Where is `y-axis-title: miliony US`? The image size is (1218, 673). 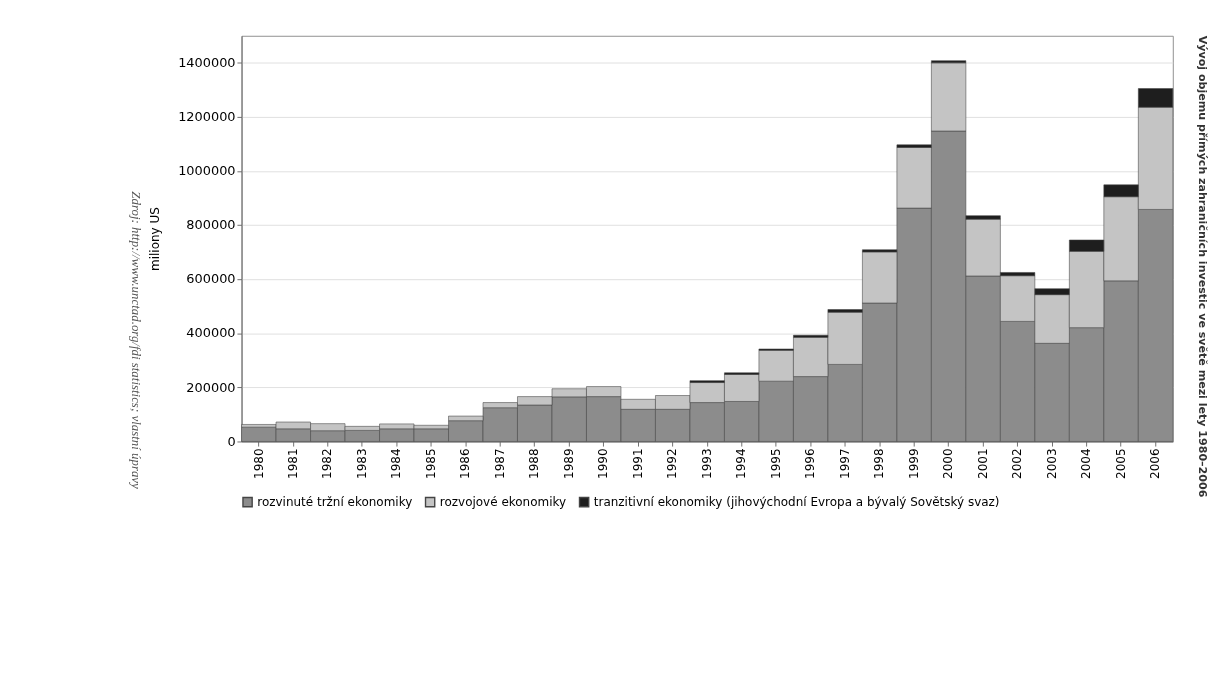
y-axis-title: miliony US is located at coordinates (154, 239).